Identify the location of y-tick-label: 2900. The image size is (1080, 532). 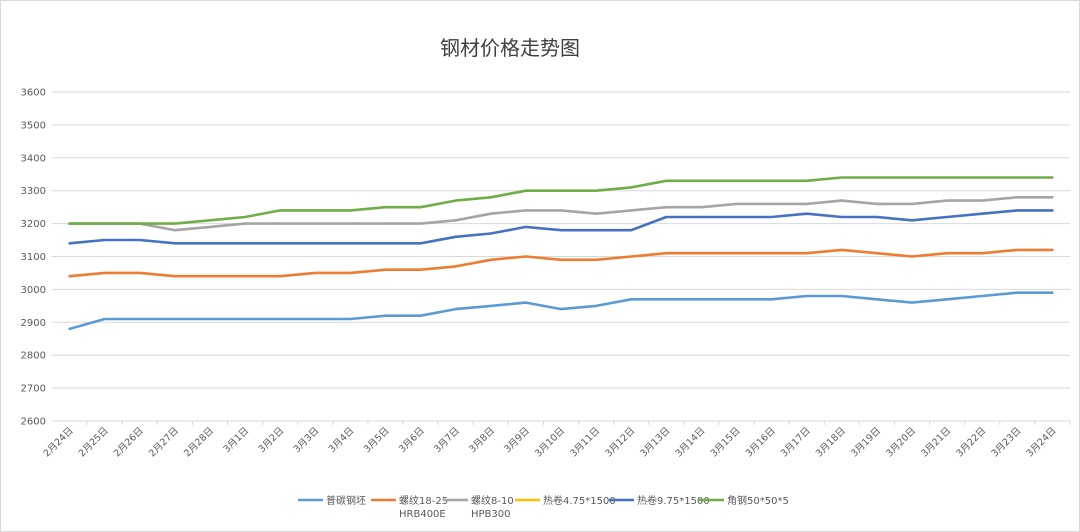
(33, 323).